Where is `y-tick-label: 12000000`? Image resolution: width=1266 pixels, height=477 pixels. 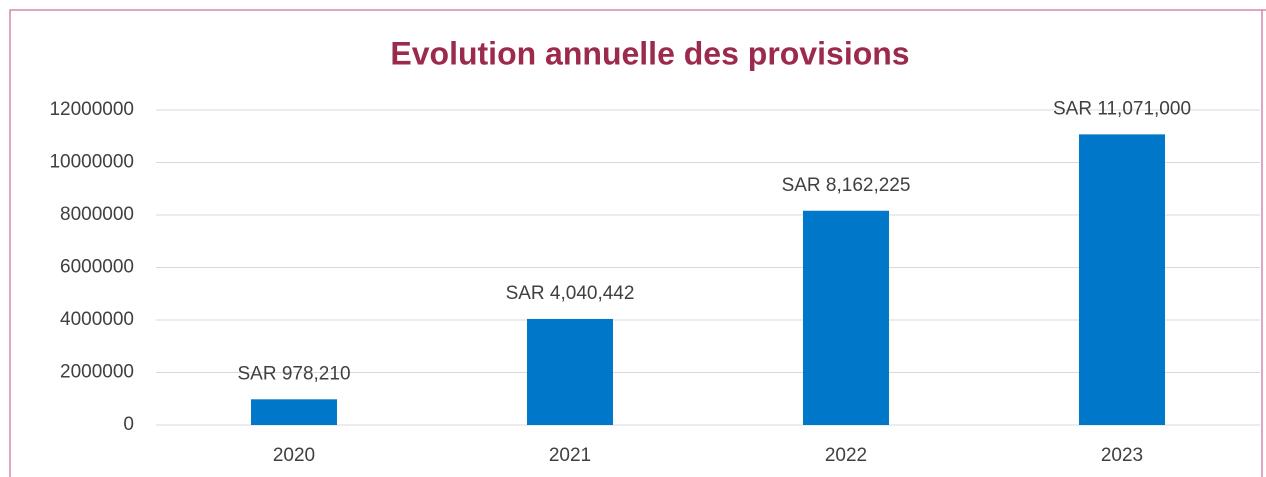
y-tick-label: 12000000 is located at coordinates (91, 109).